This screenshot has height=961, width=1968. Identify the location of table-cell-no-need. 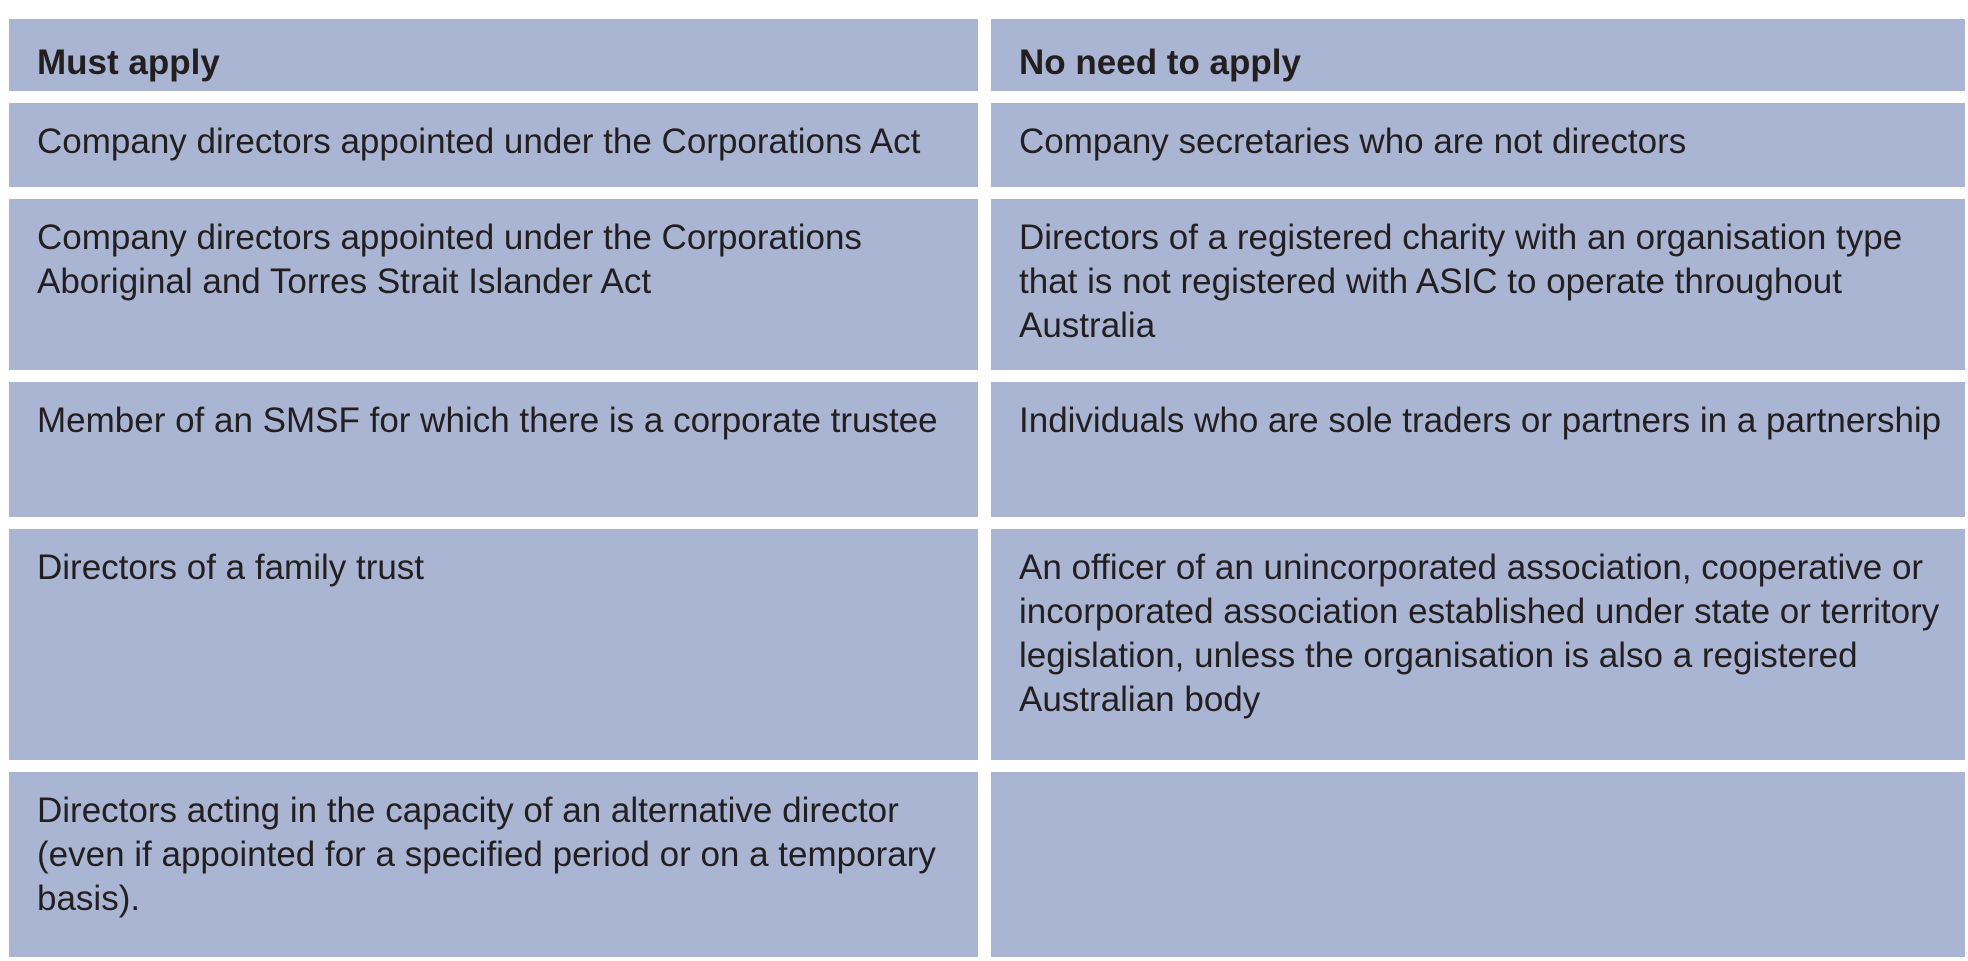
(1478, 864).